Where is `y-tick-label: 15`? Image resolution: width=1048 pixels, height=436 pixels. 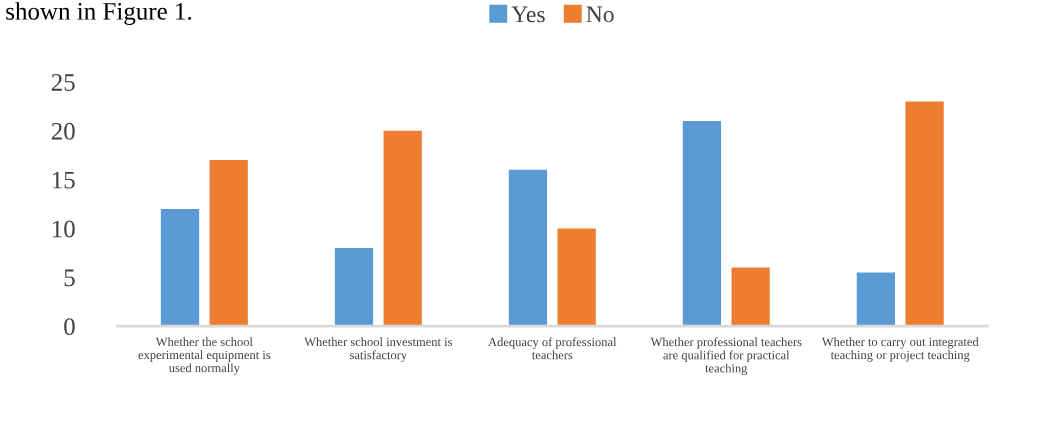
y-tick-label: 15 is located at coordinates (63, 180).